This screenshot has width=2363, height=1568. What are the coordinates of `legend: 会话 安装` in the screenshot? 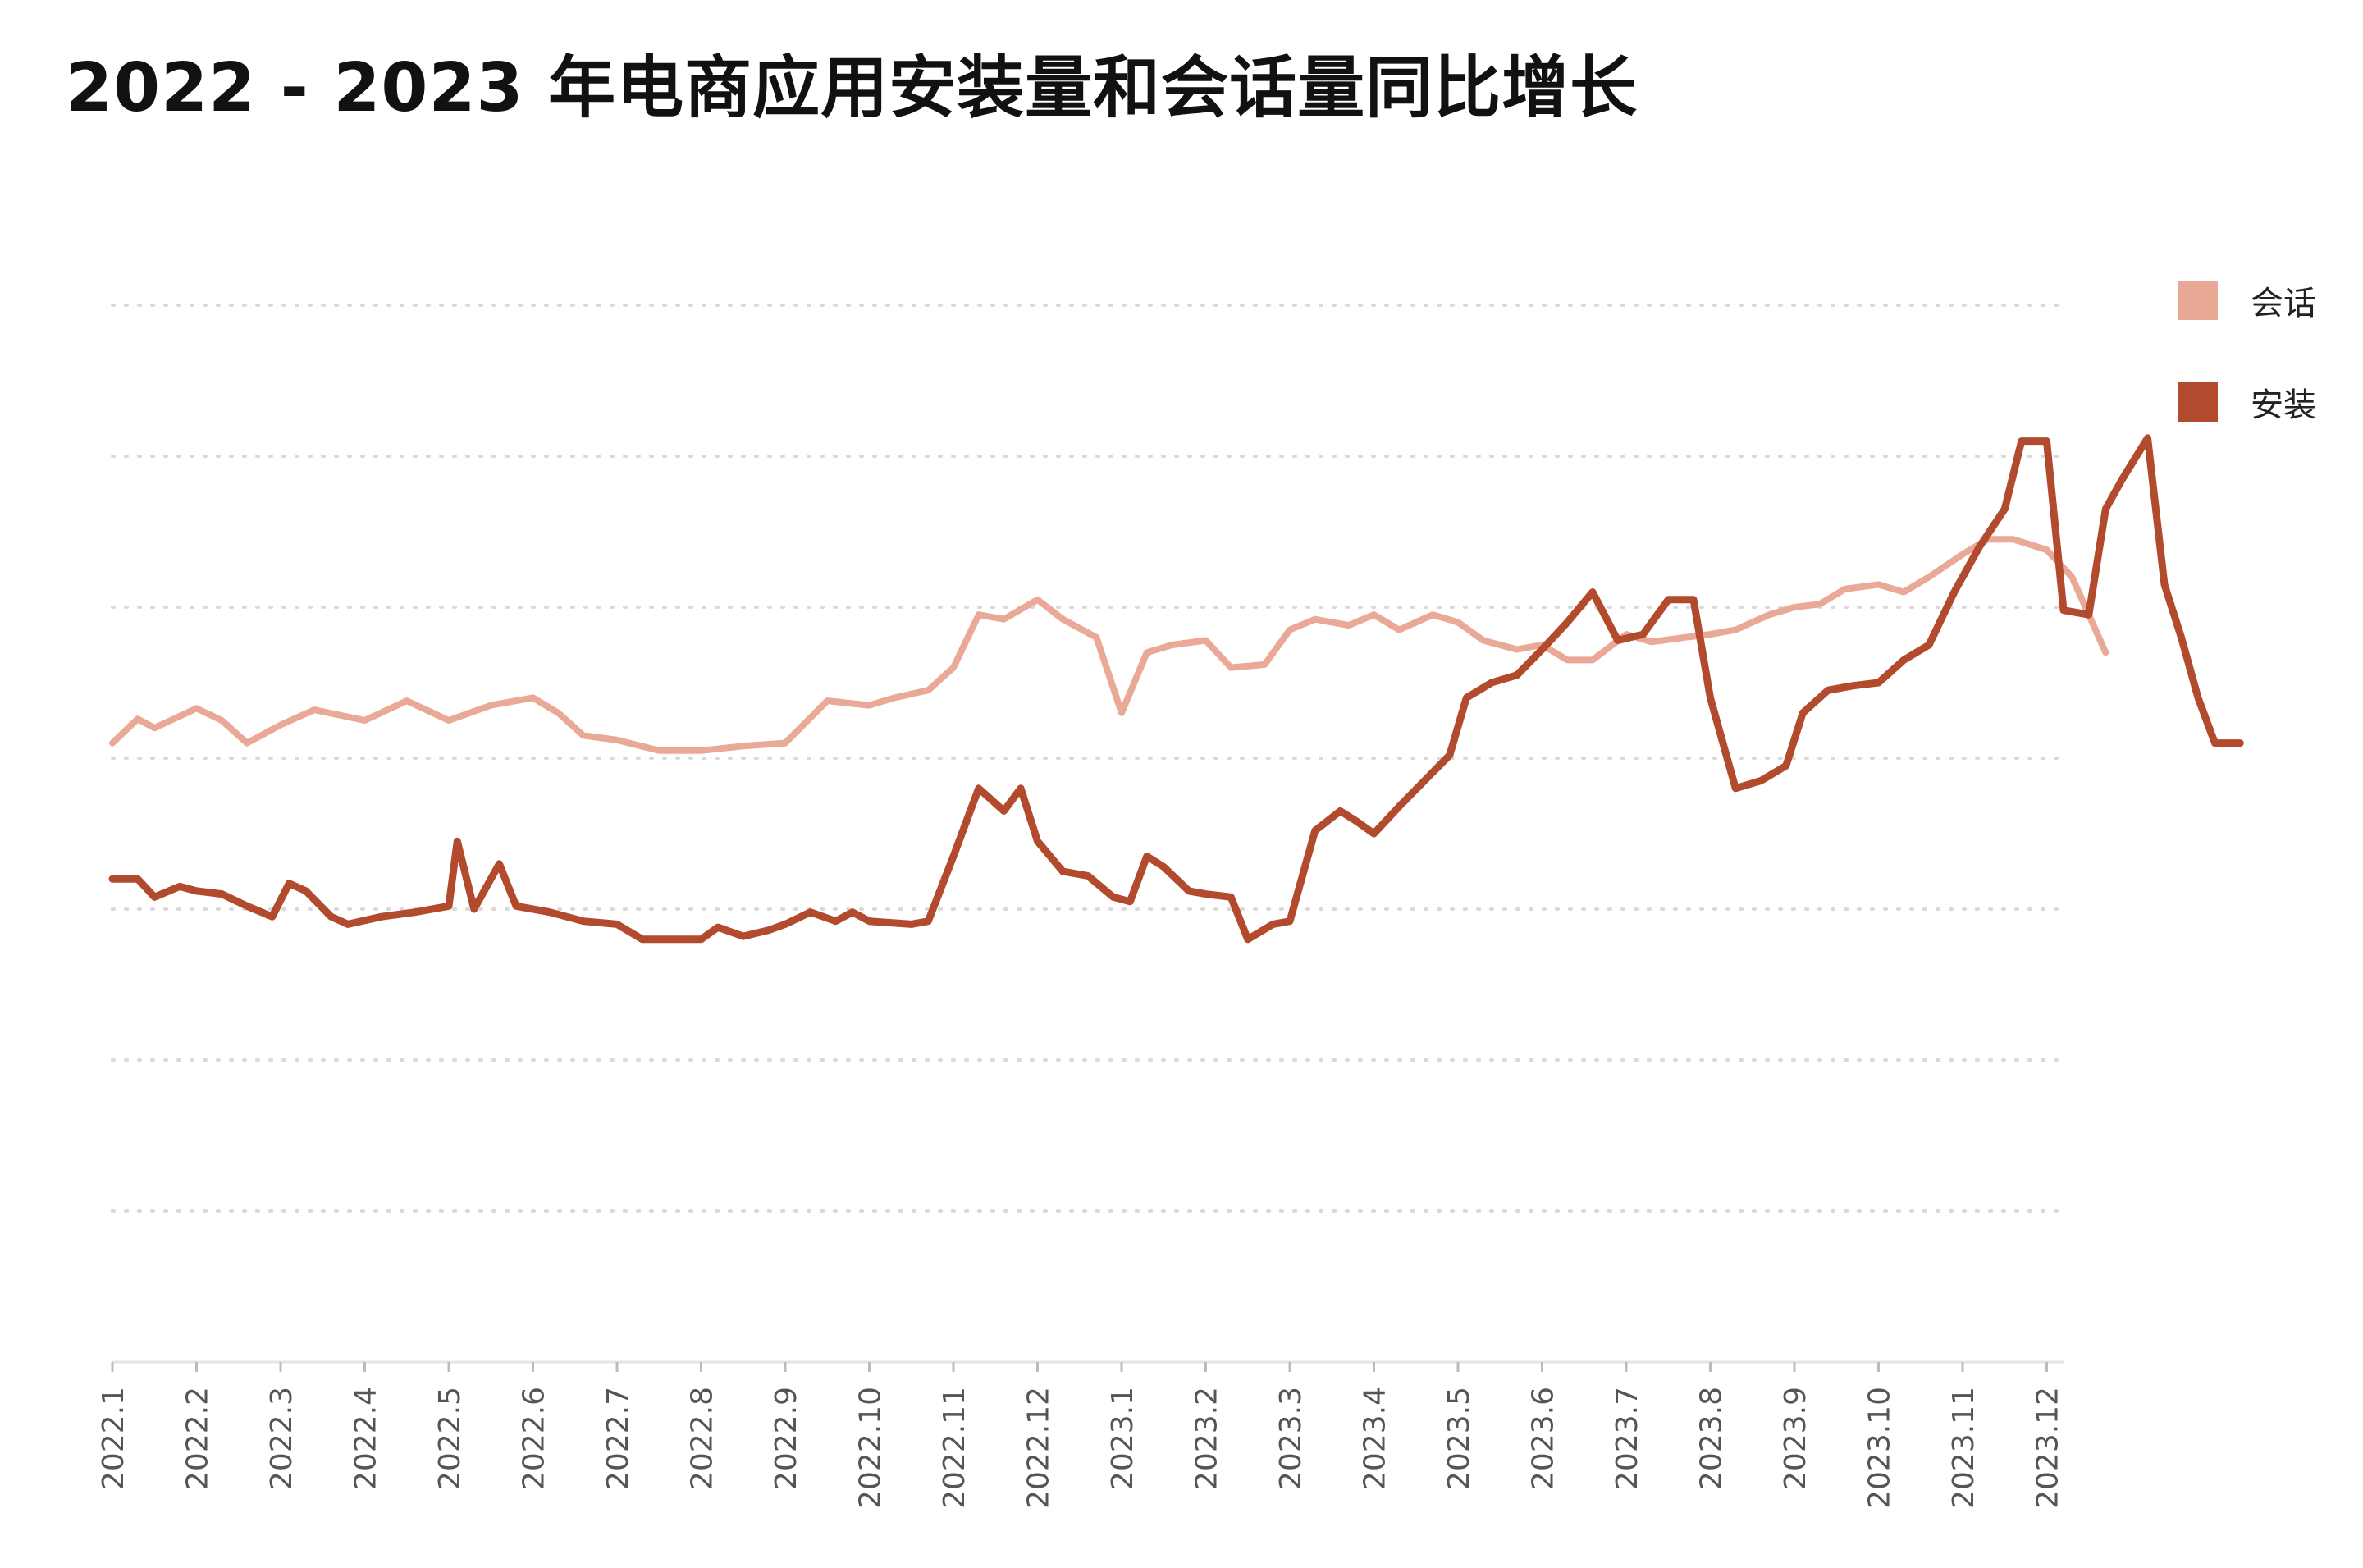 It's located at (2247, 380).